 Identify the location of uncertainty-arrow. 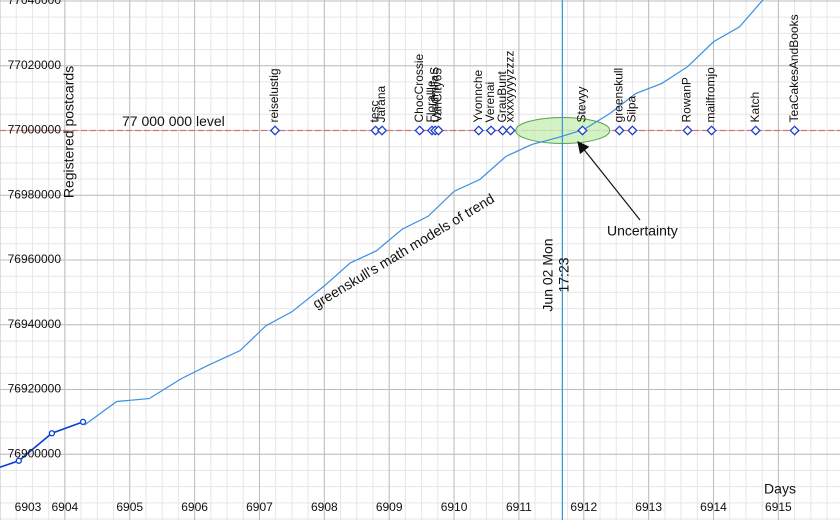
(609, 181).